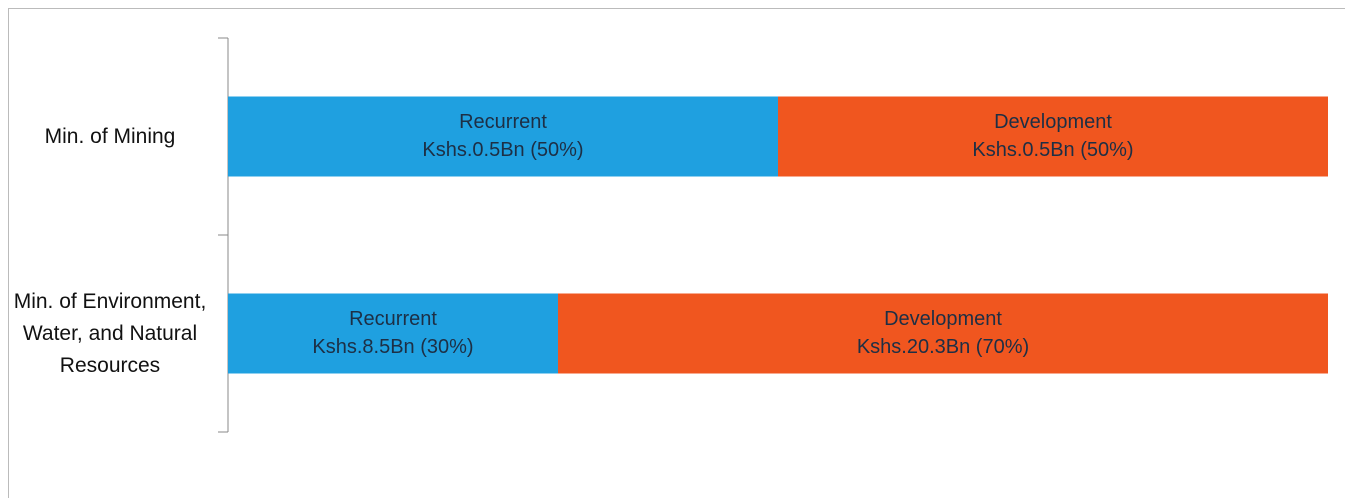  What do you see at coordinates (392, 347) in the screenshot?
I see `segment-value-label: Kshs.8.5Bn (30%)` at bounding box center [392, 347].